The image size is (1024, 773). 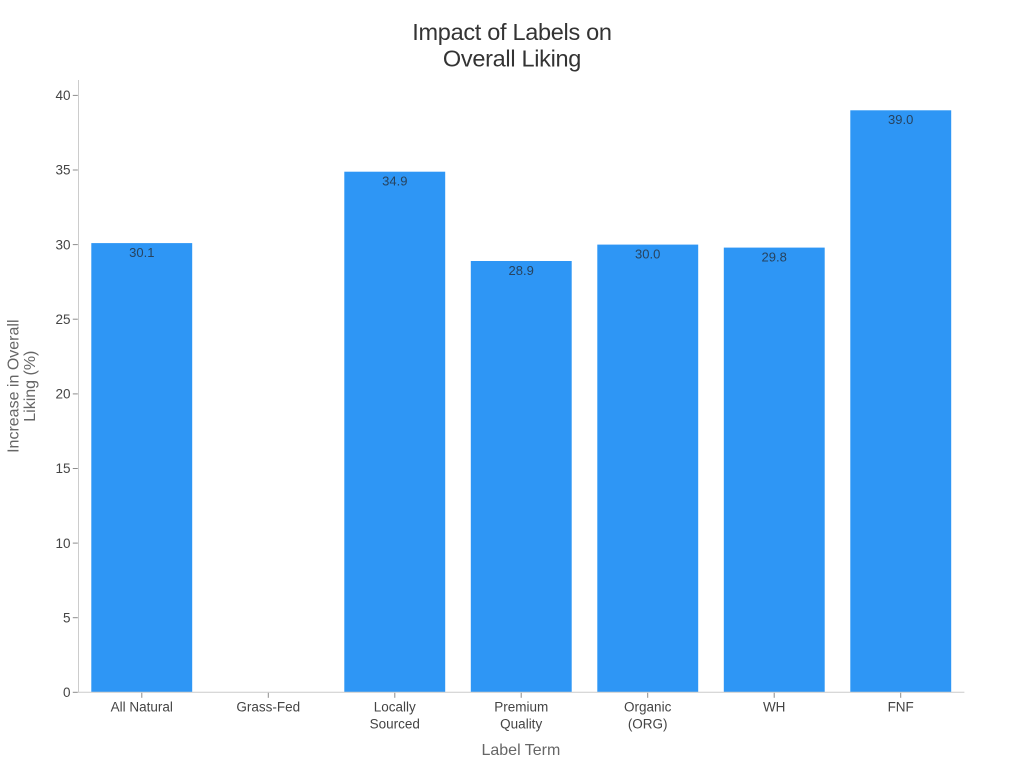 I want to click on svg-text: WH, so click(x=774, y=707).